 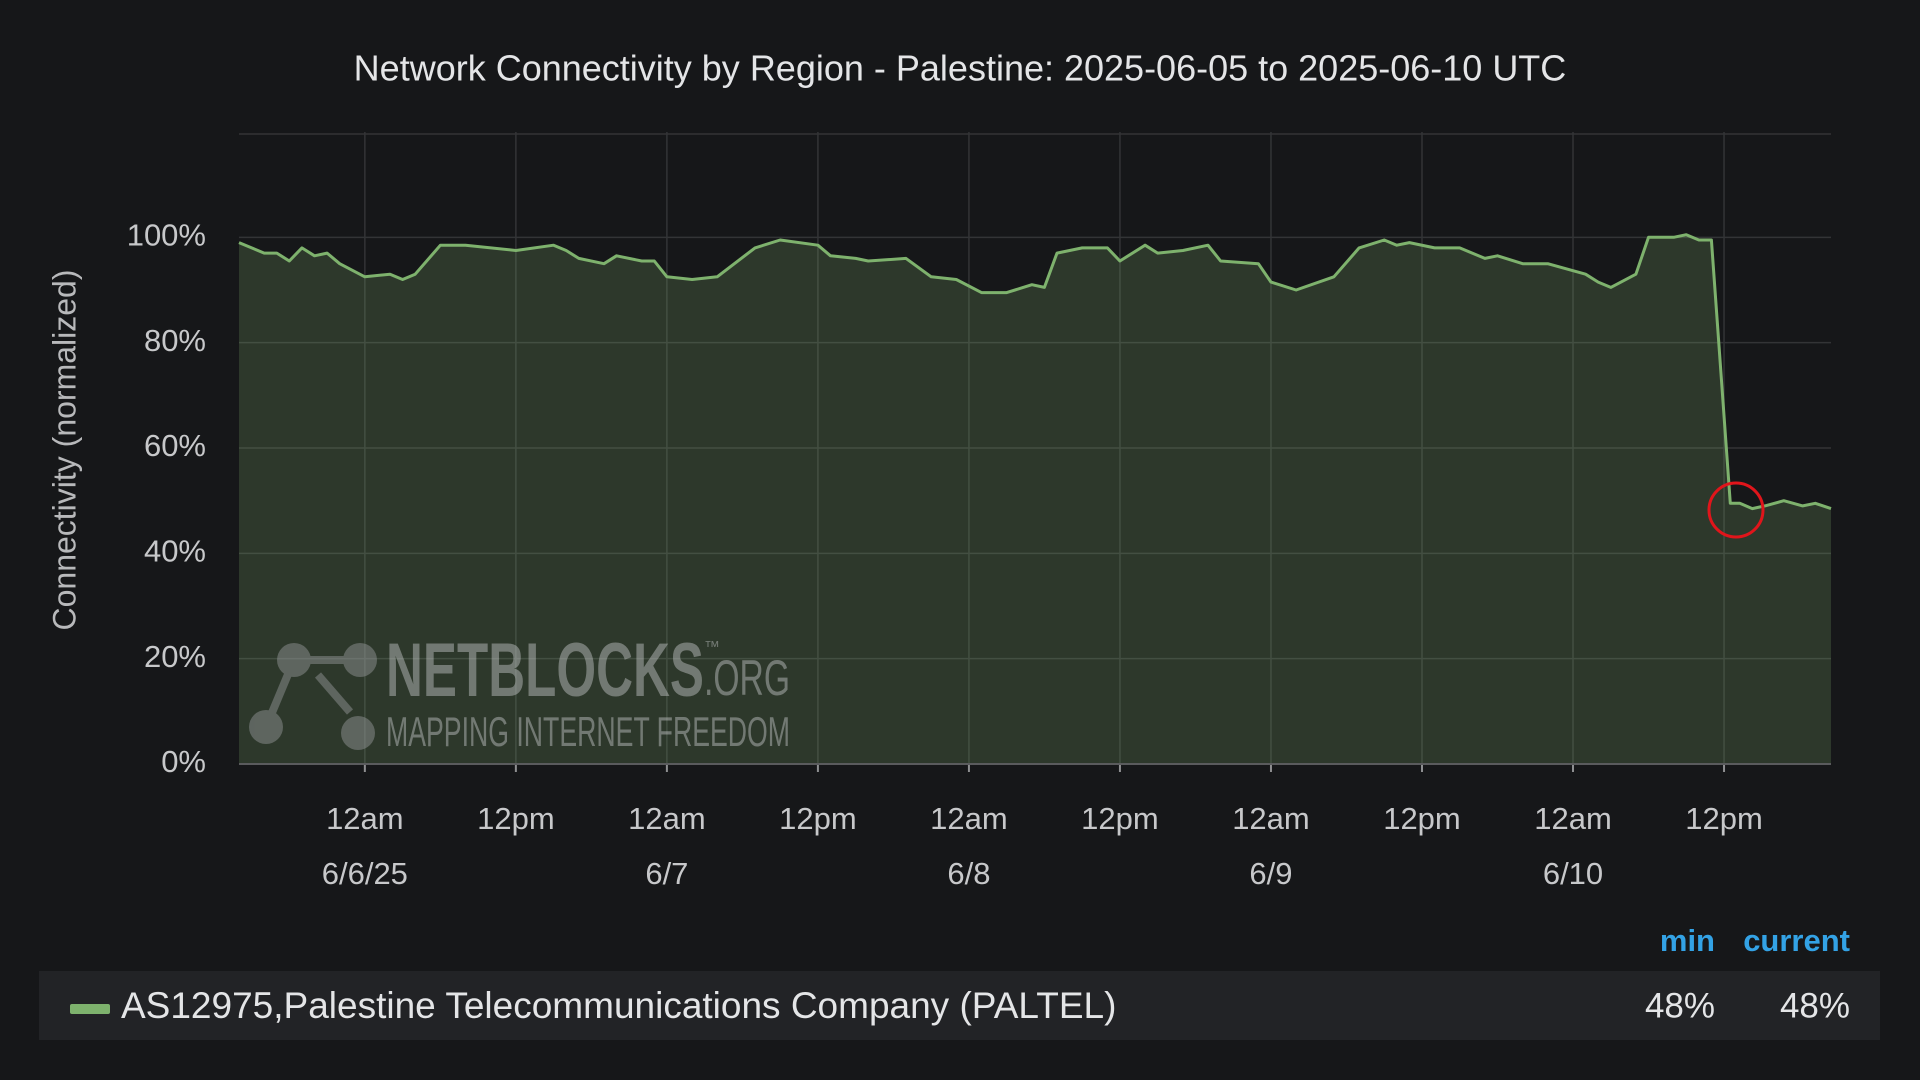 What do you see at coordinates (175, 656) in the screenshot?
I see `y-tick-label: 20%` at bounding box center [175, 656].